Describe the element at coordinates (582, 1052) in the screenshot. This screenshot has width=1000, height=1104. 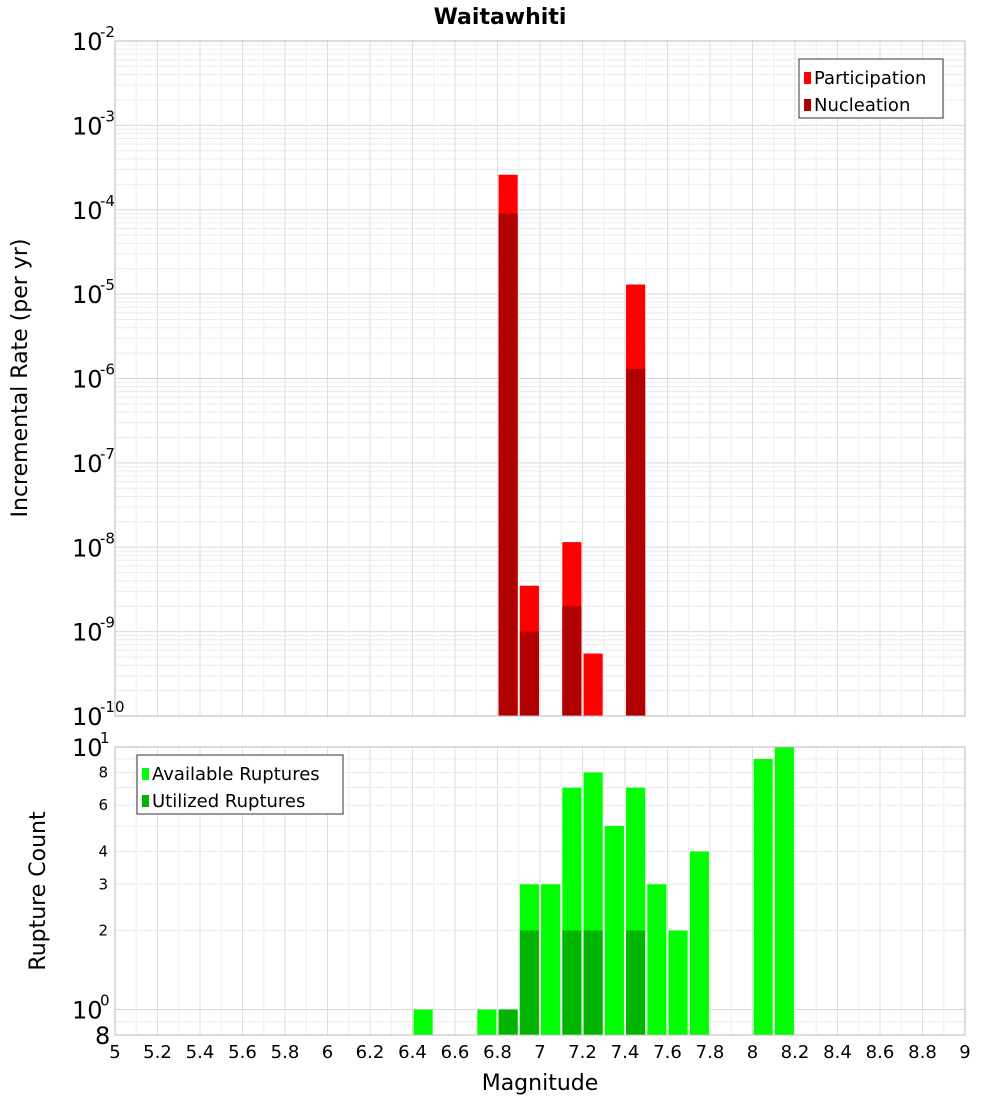
I see `x-tick-label: 7.2` at that location.